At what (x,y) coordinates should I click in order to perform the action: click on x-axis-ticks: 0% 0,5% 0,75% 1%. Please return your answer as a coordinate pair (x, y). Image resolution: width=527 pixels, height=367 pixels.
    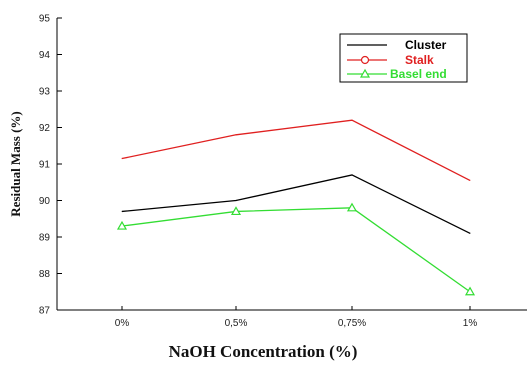
    Looking at the image, I should click on (296, 317).